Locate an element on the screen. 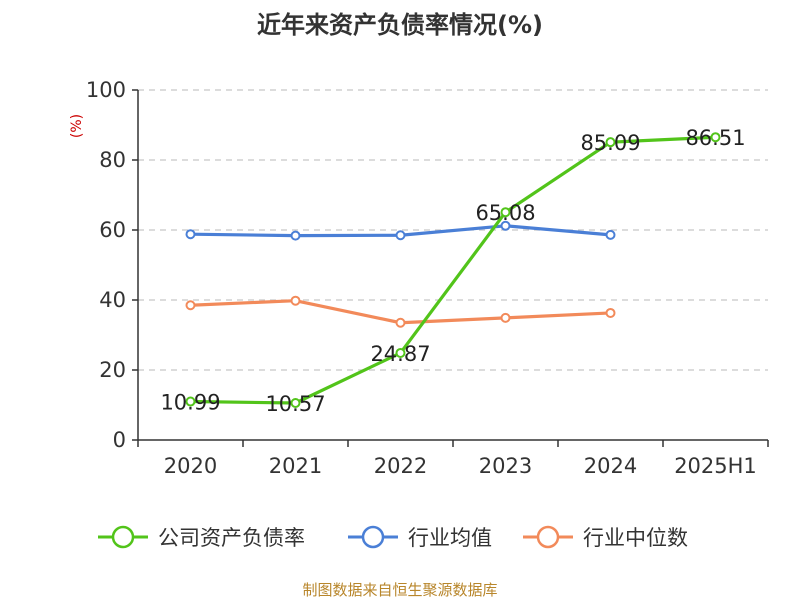 This screenshot has width=800, height=600. y-axis-label: (%) is located at coordinates (77, 126).